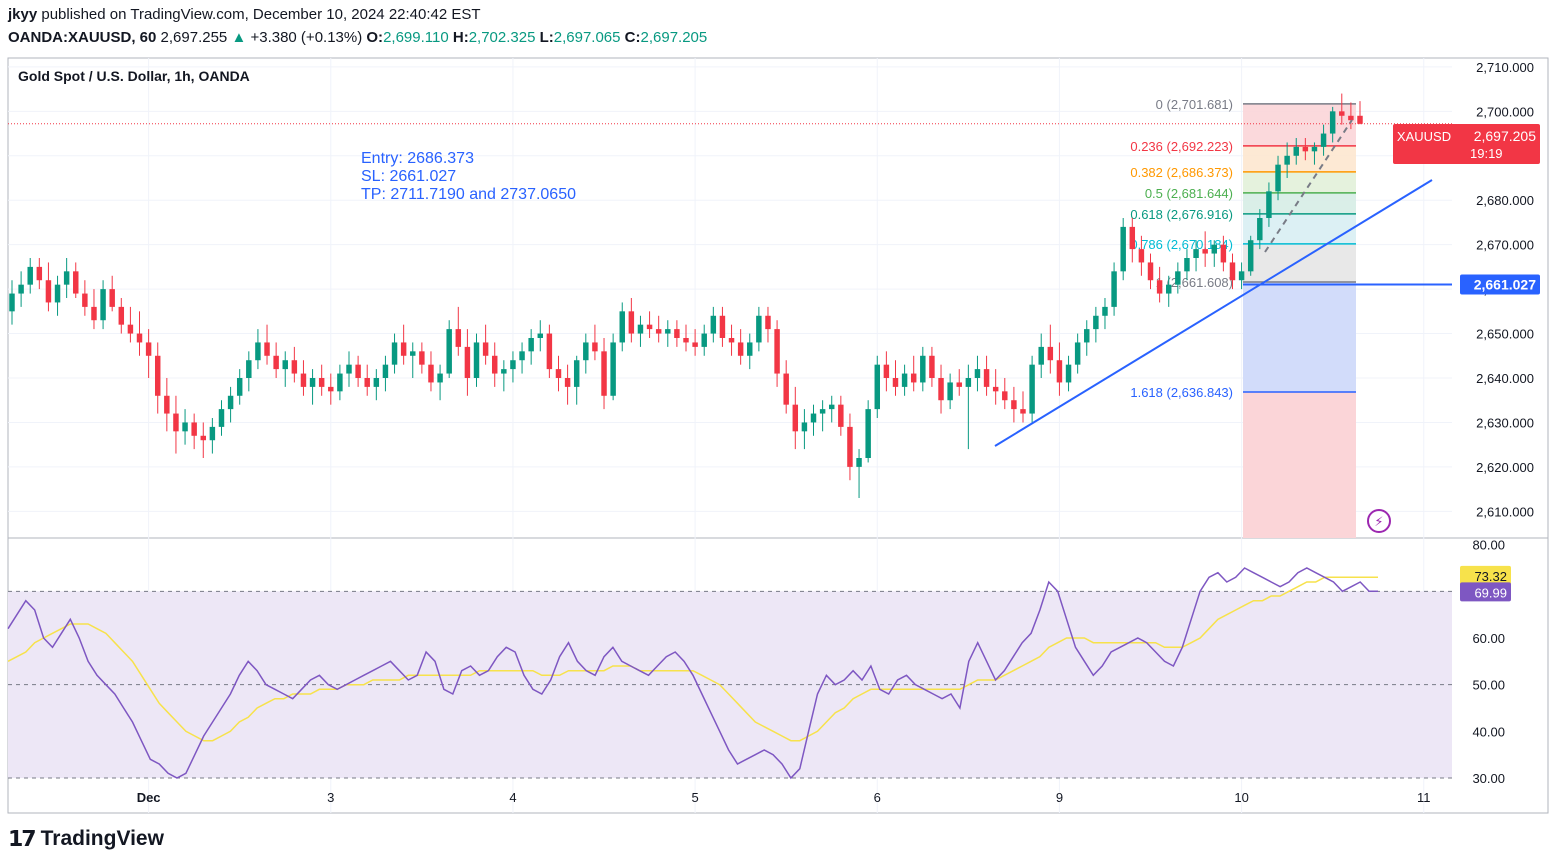 This screenshot has height=861, width=1556. Describe the element at coordinates (512, 797) in the screenshot. I see `time-tick-label: 4` at that location.